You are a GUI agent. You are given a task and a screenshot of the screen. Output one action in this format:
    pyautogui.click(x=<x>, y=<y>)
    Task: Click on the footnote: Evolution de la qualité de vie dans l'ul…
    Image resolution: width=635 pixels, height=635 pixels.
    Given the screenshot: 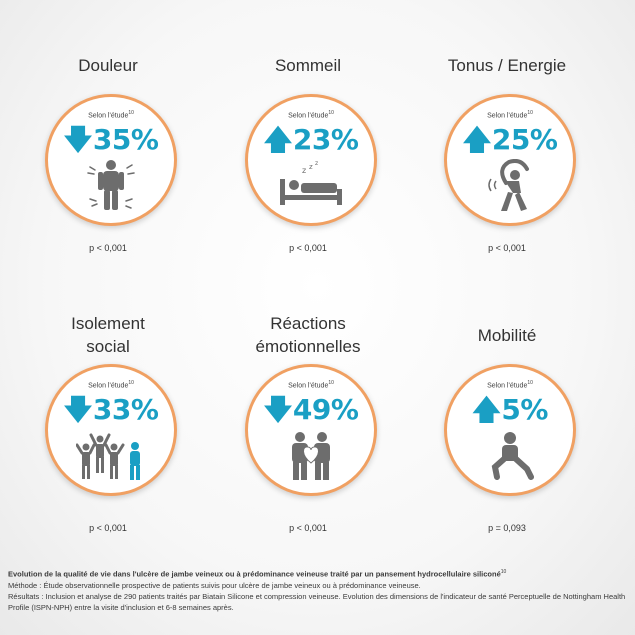 What is the action you would take?
    pyautogui.click(x=318, y=590)
    